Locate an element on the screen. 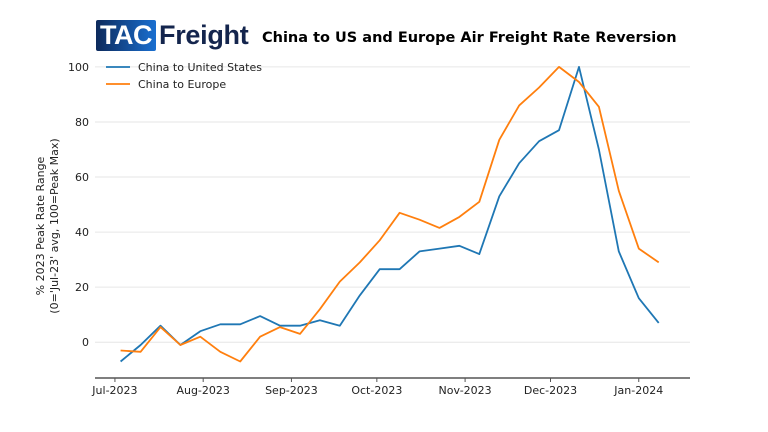  x-tick-label: Aug-2023 is located at coordinates (202, 390).